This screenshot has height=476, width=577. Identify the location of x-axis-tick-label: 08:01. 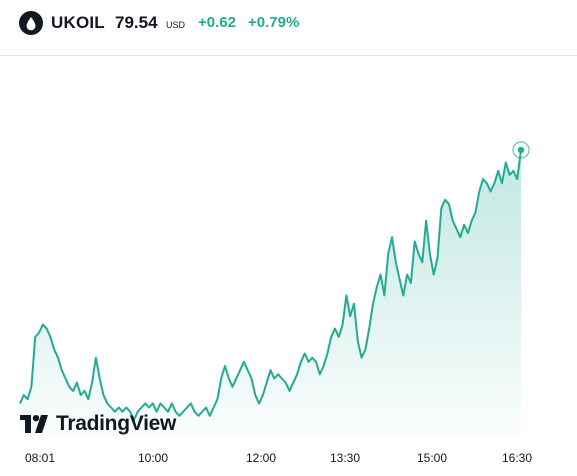
(40, 458).